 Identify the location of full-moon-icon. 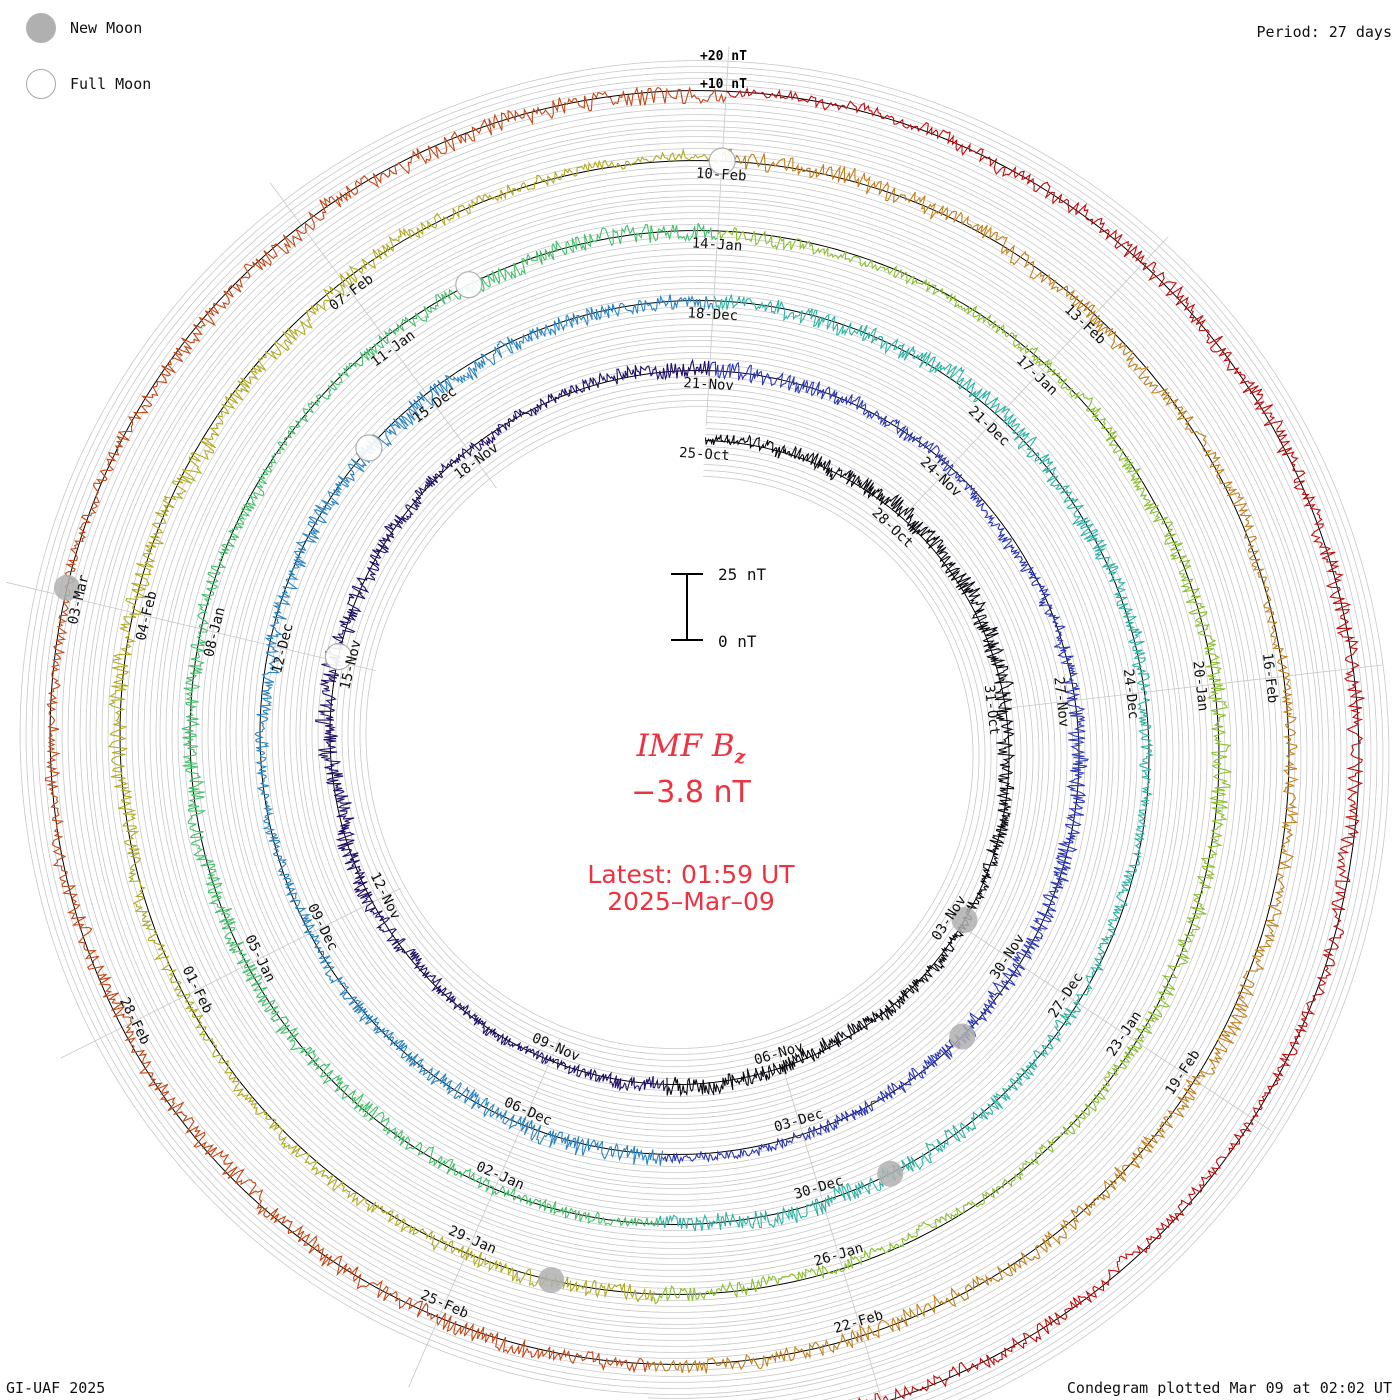
(41, 84).